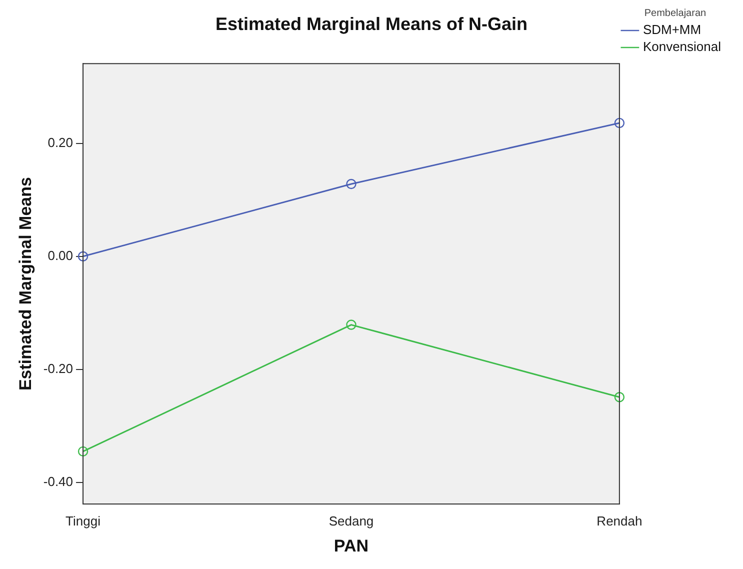 This screenshot has width=743, height=569. What do you see at coordinates (83, 520) in the screenshot?
I see `x-tick-label: Tinggi` at bounding box center [83, 520].